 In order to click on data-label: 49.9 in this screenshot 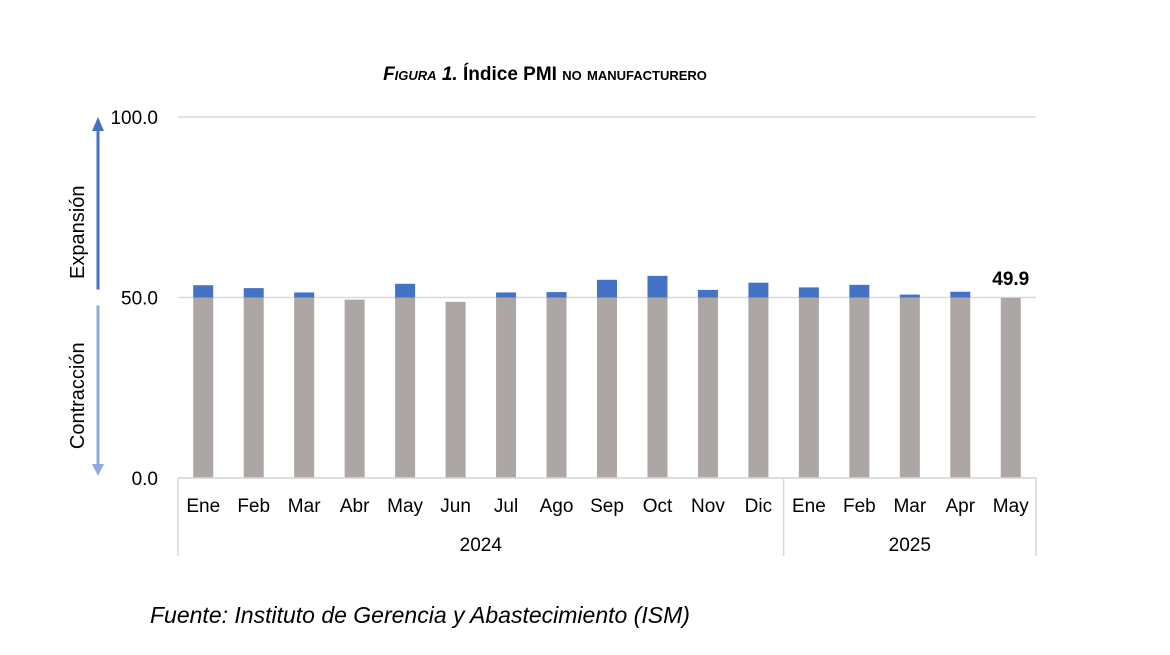, I will do `click(1010, 279)`.